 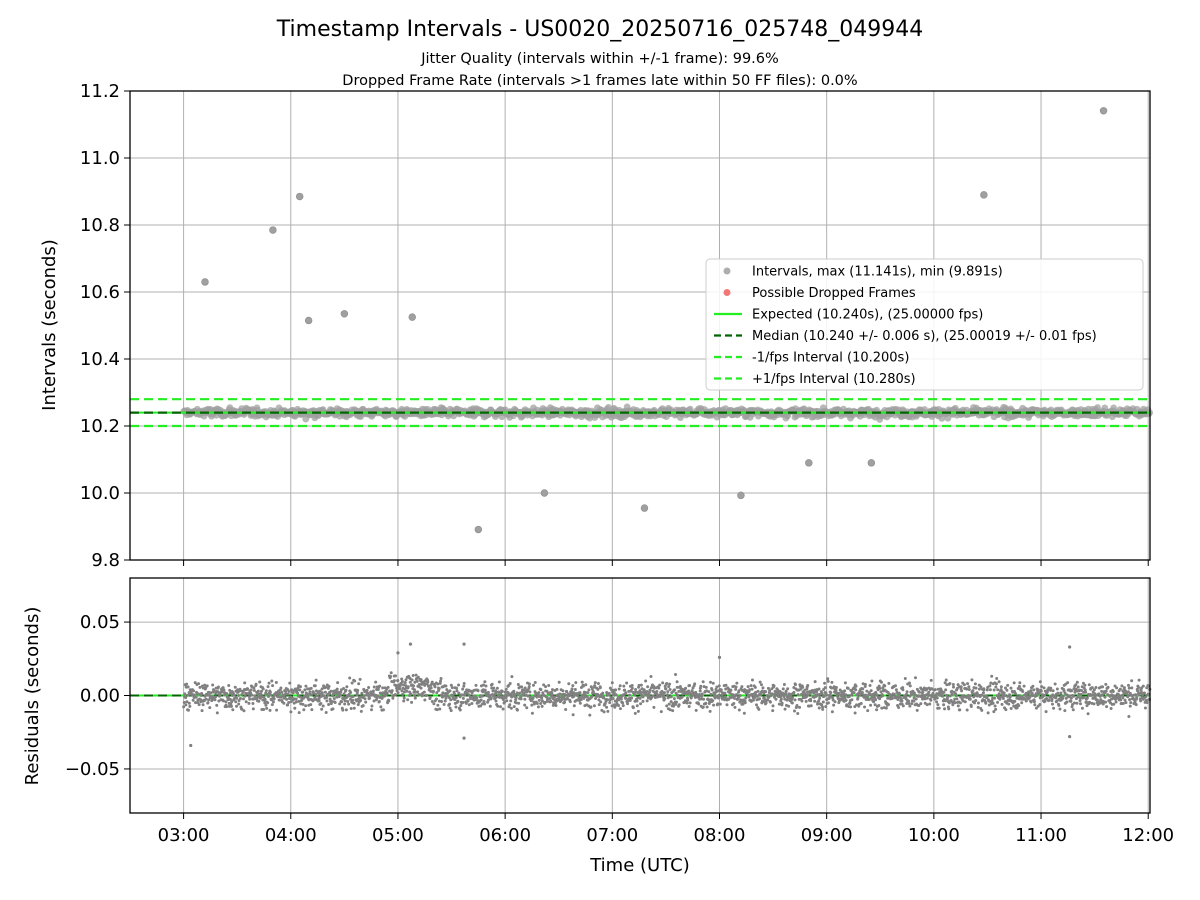 What do you see at coordinates (934, 835) in the screenshot?
I see `x-tick-label: 10:00` at bounding box center [934, 835].